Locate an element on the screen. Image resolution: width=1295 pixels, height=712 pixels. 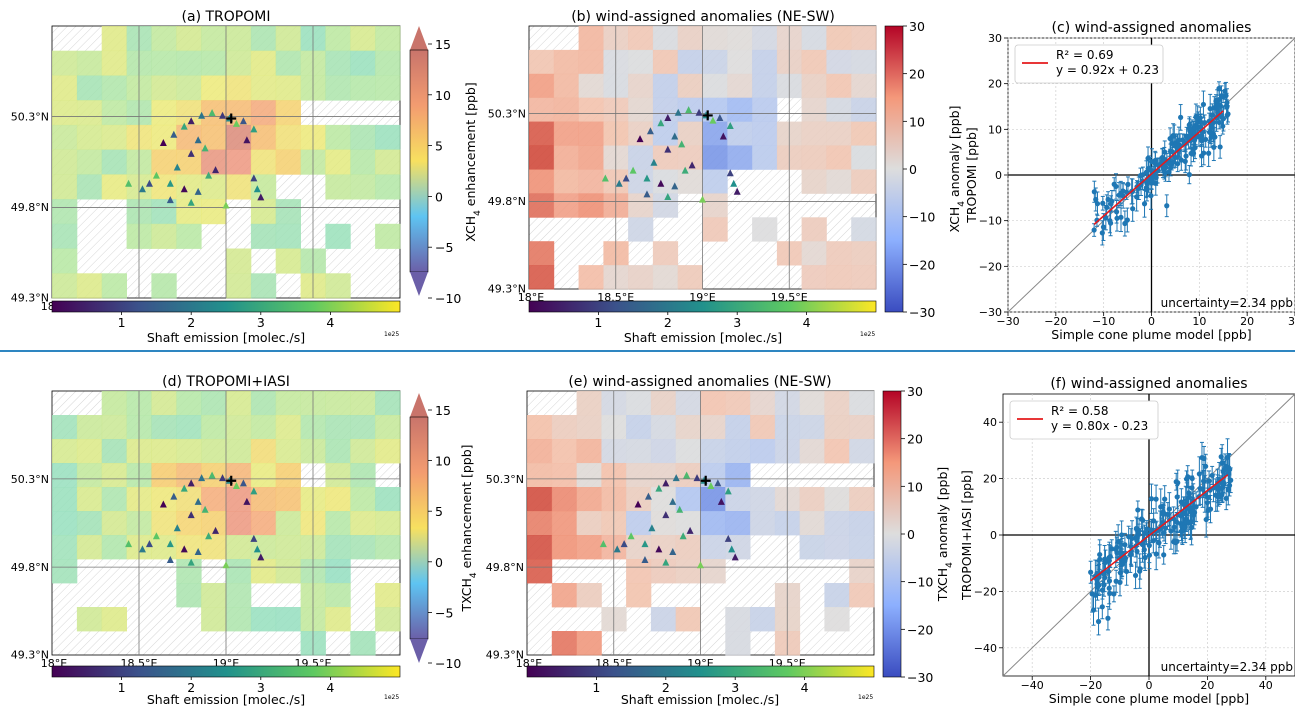
map-lat-tick-label: 49.8°N is located at coordinates (30, 207).